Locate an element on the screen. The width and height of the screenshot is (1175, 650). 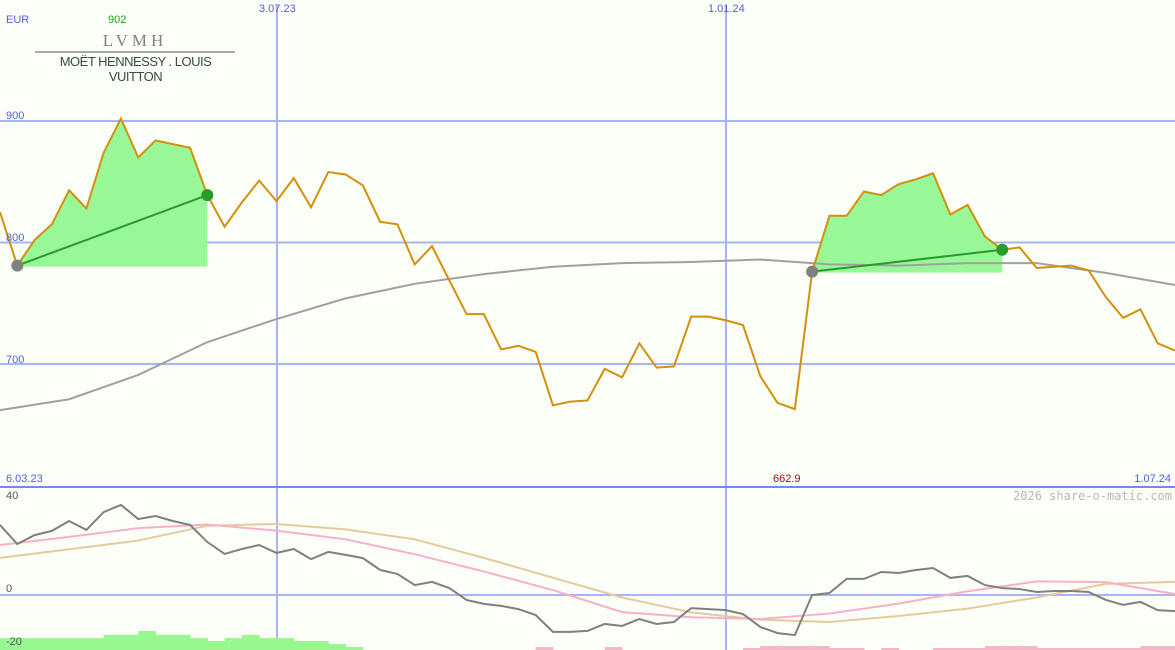
logo-divider is located at coordinates (135, 52).